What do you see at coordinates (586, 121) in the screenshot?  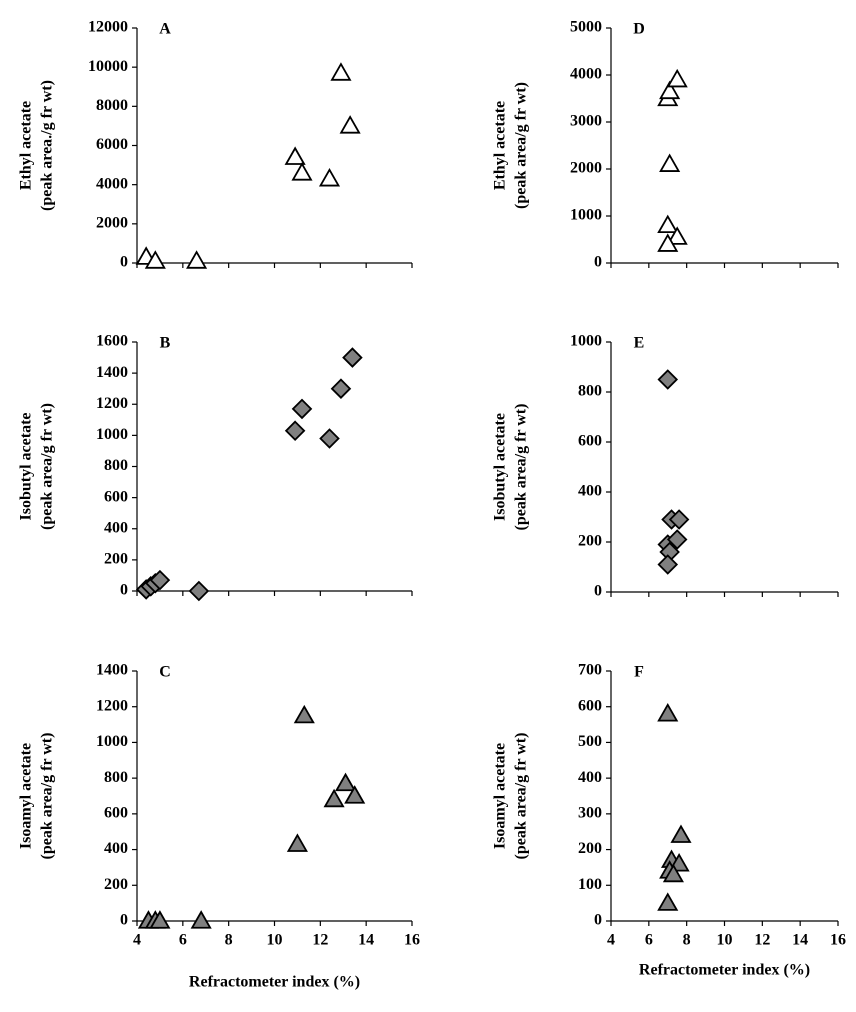 I see `y-tick-label: 3000` at bounding box center [586, 121].